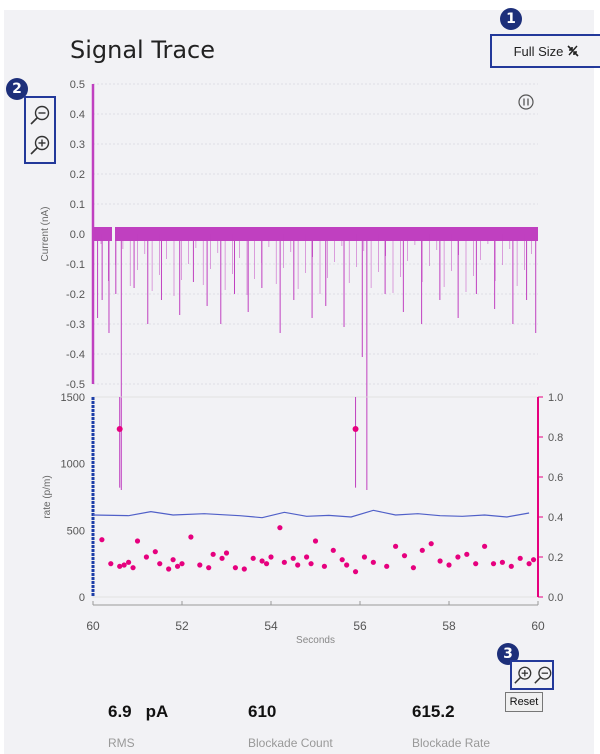  I want to click on collapse-arrows-icon, so click(573, 51).